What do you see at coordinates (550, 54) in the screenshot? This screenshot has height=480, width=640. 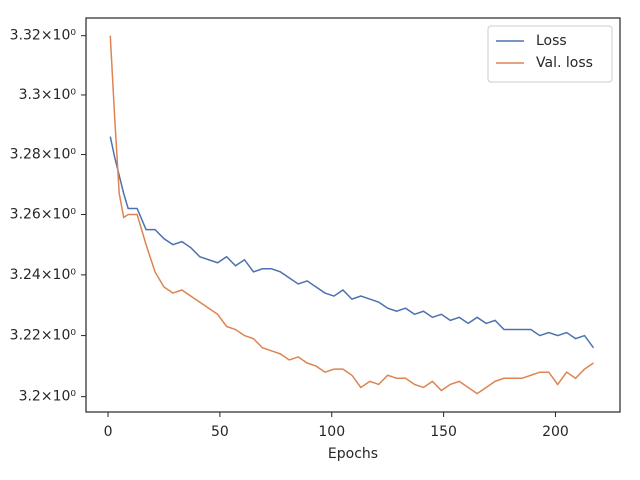 I see `legend-box` at bounding box center [550, 54].